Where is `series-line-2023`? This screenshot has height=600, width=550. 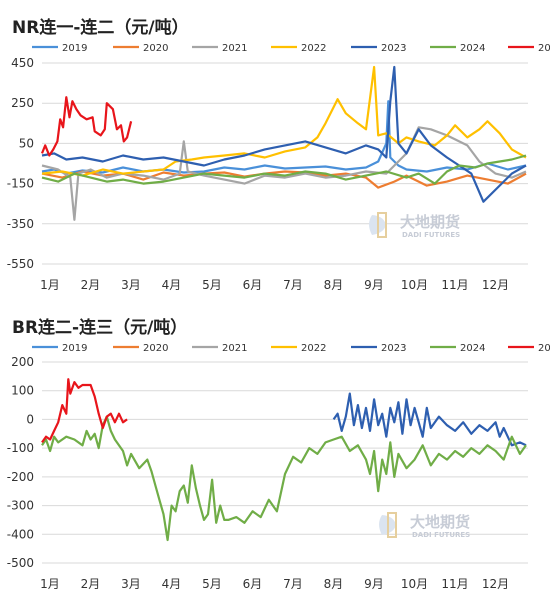
series-line-2023 is located at coordinates (429, 419).